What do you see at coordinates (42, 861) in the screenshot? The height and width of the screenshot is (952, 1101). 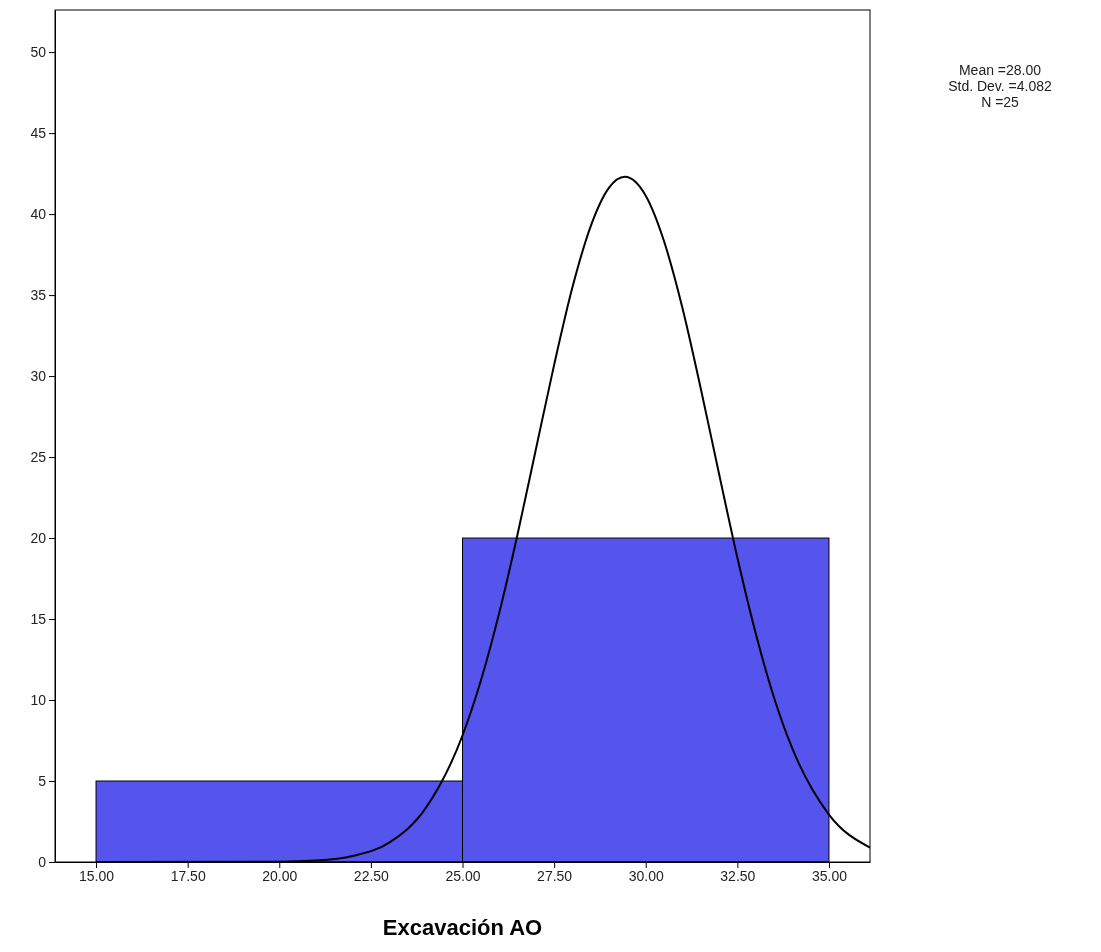 I see `y-tick-label: 0` at bounding box center [42, 861].